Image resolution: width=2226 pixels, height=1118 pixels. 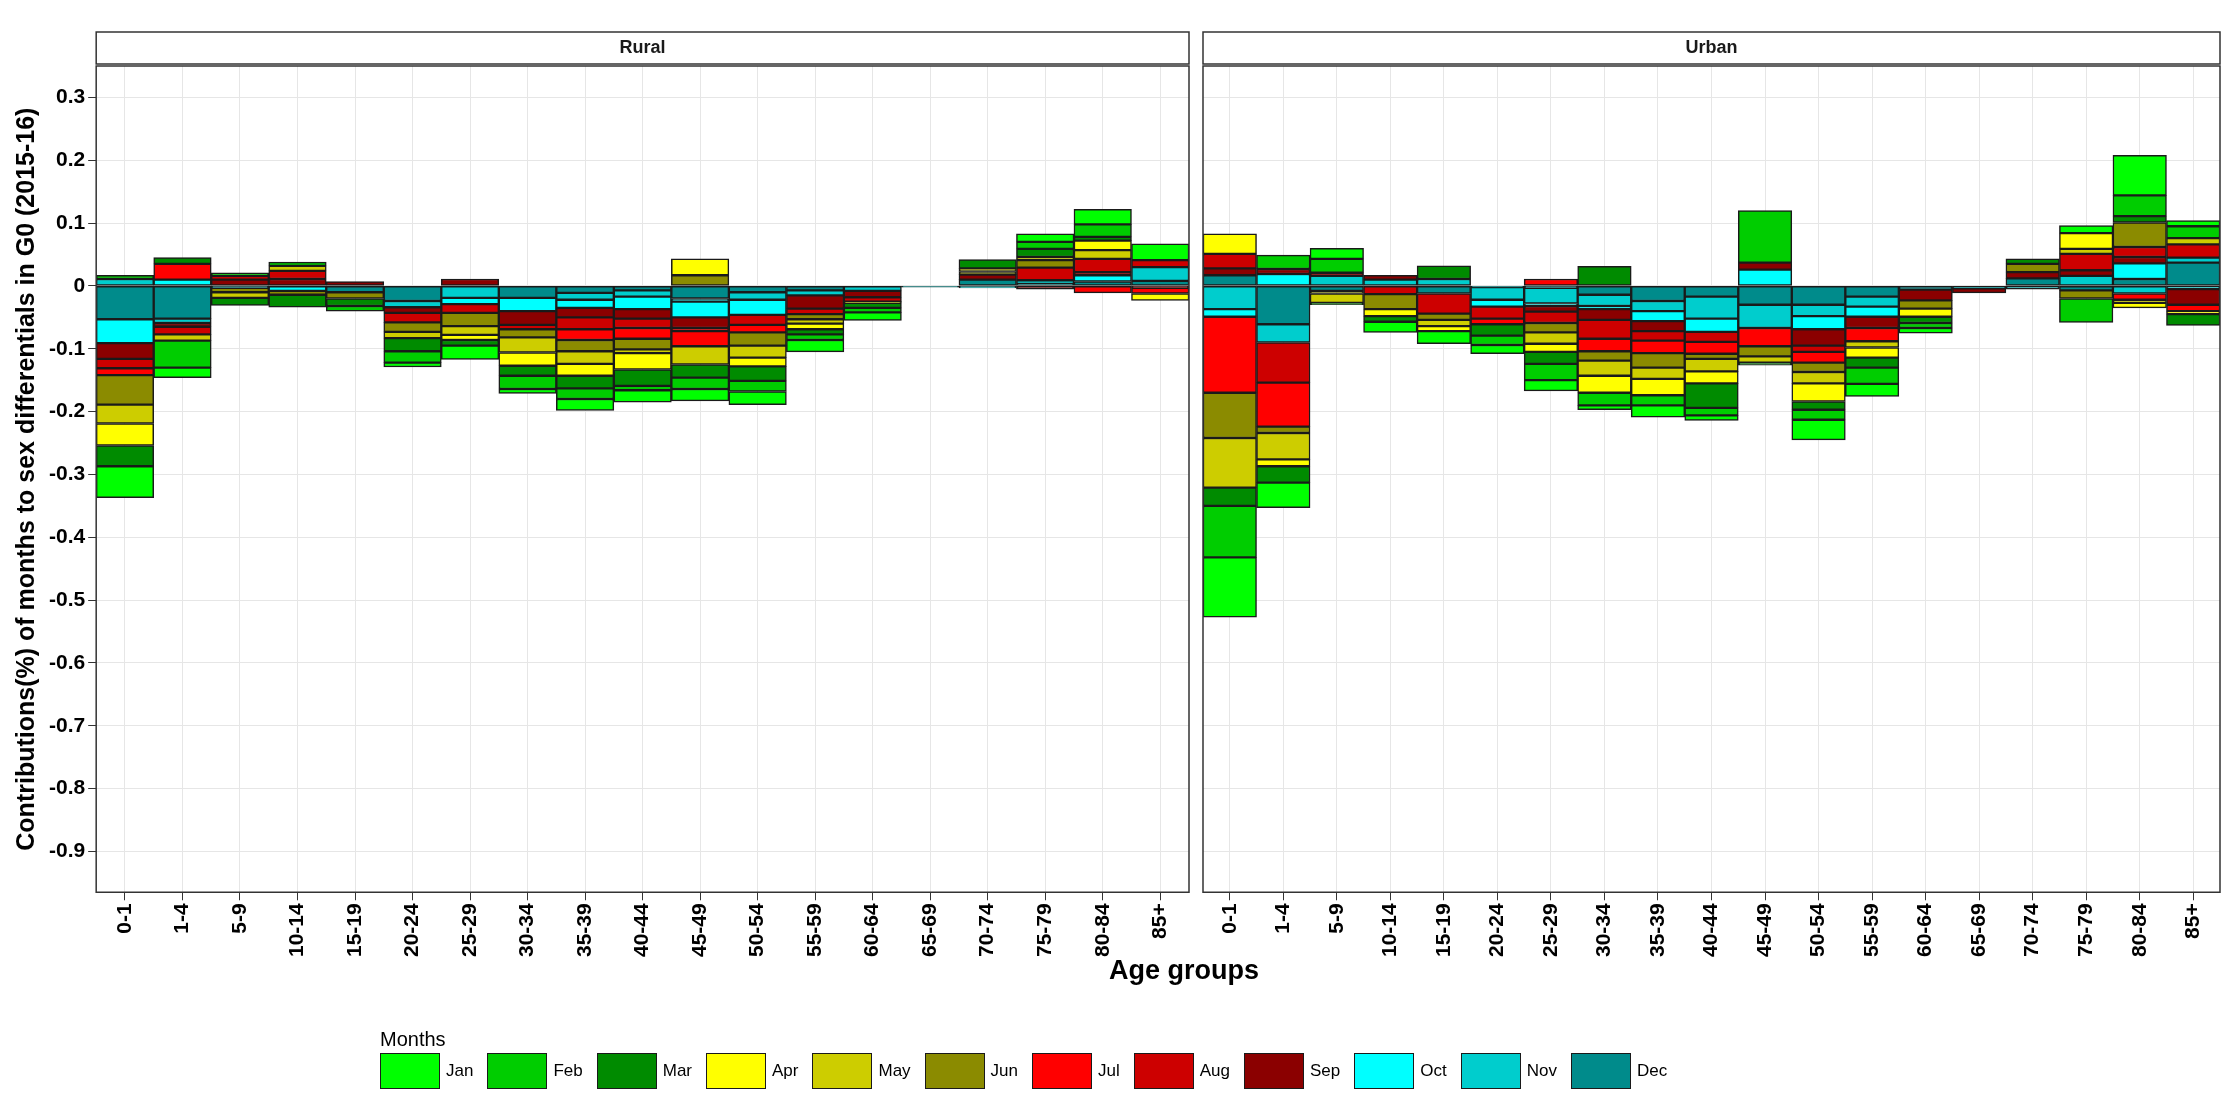 I want to click on legend-label: Sep, so click(x=1325, y=1071).